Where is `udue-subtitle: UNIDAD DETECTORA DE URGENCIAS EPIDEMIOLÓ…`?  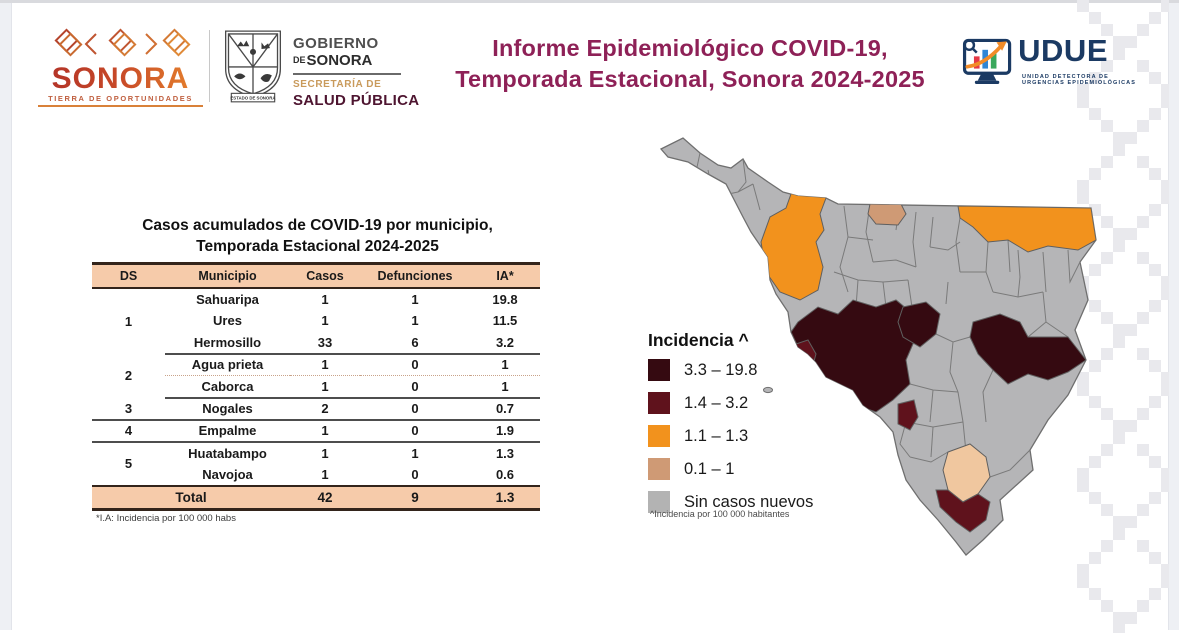
udue-subtitle: UNIDAD DETECTORA DE URGENCIAS EPIDEMIOLÓ… is located at coordinates (1079, 80).